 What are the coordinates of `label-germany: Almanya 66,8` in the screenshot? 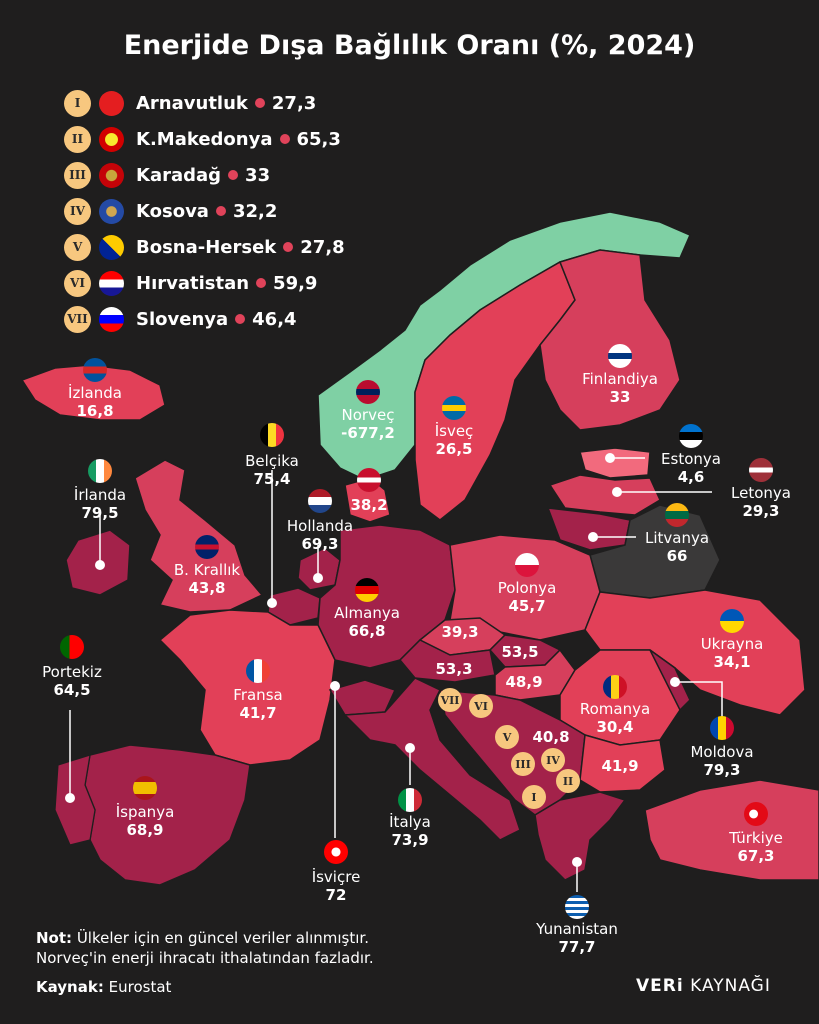 It's located at (367, 622).